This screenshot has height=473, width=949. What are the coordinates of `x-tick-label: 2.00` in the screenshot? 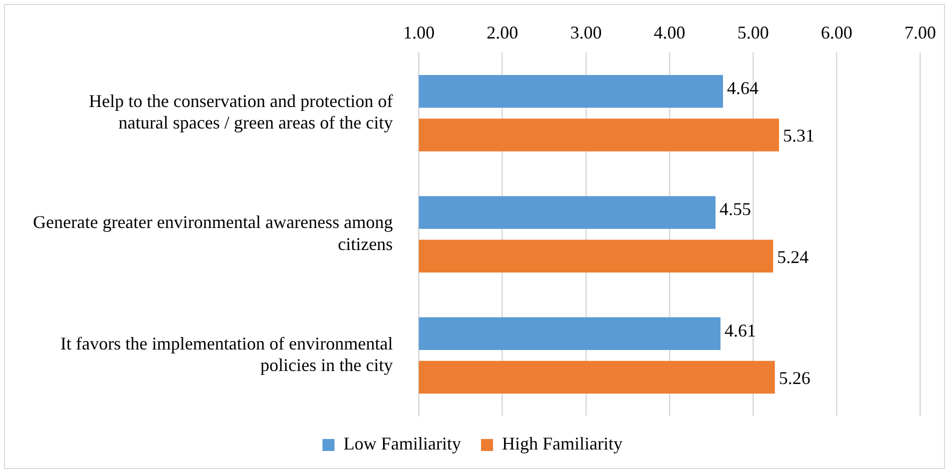 It's located at (502, 32).